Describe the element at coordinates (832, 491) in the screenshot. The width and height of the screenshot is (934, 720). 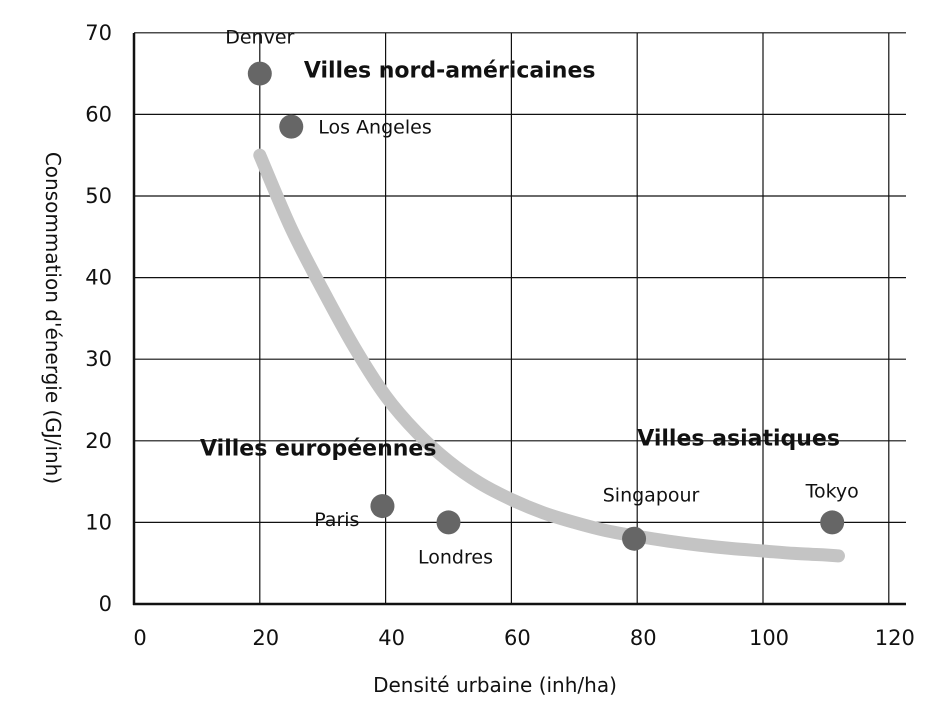
I see `point-label-tokyo: Tokyo` at that location.